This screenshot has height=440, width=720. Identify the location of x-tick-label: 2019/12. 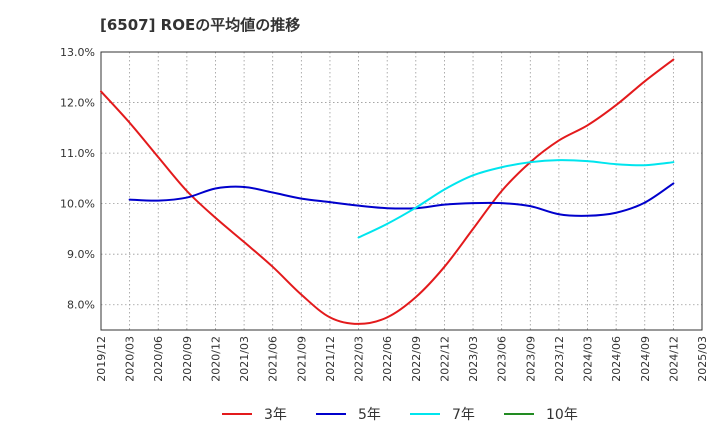
(101, 359).